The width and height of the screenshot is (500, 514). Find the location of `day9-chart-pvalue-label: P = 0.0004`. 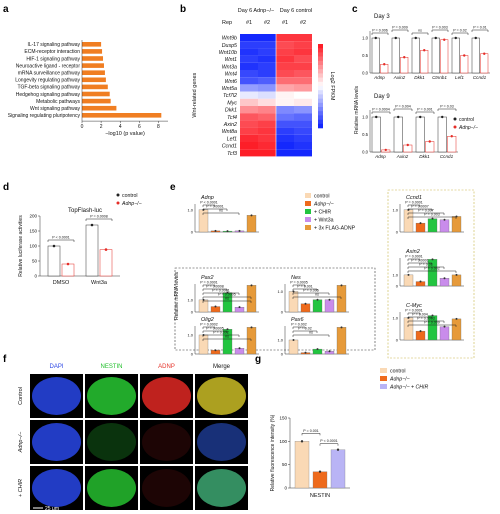

day9-chart-pvalue-label: P = 0.0004 is located at coordinates (380, 110).